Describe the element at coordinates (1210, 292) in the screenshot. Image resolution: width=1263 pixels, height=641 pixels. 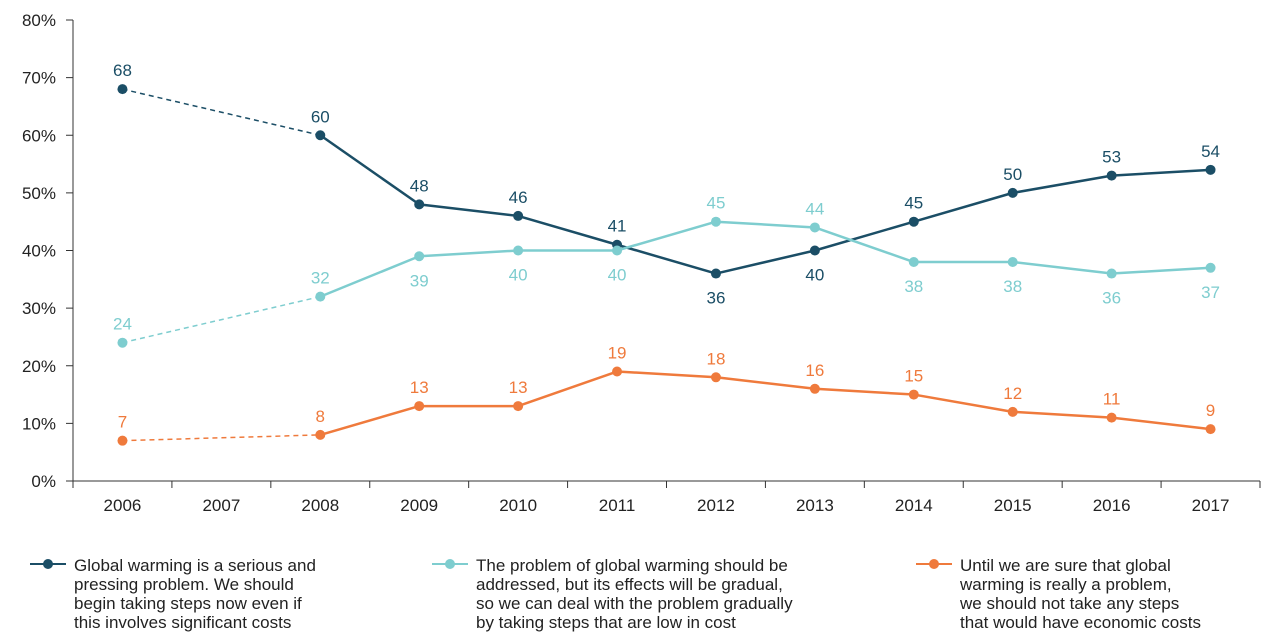
I see `data-label: 37` at that location.